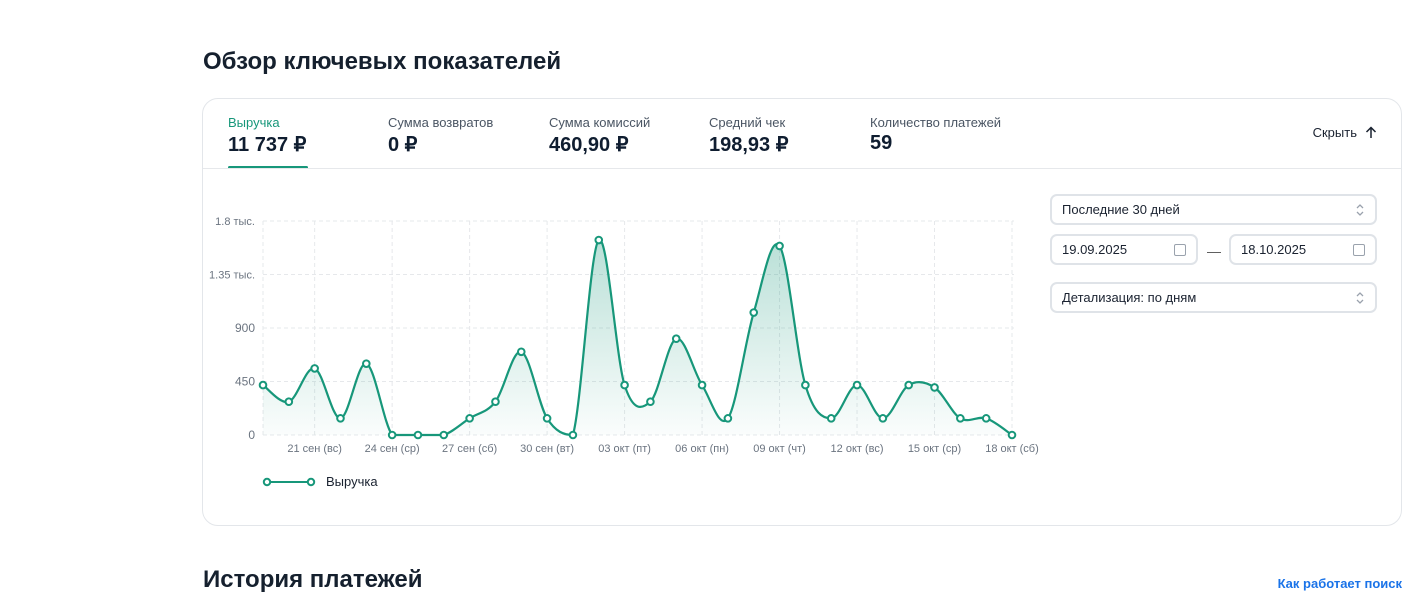  I want to click on date-from-value: 19.09.2025, so click(1095, 249).